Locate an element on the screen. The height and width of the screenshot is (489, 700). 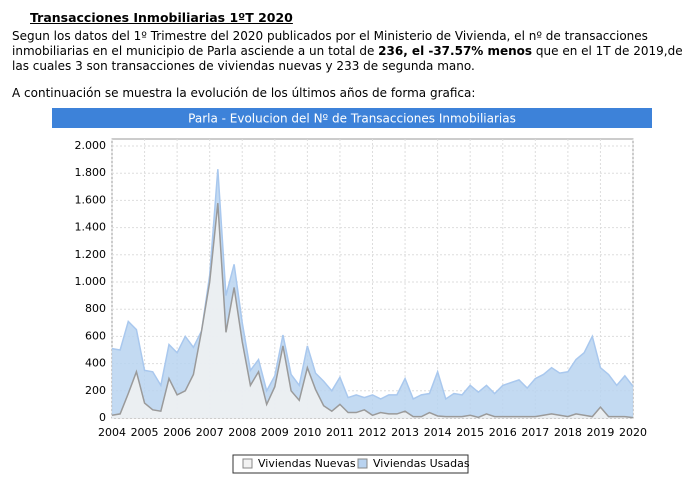
x-tick-label: 2019 is located at coordinates (600, 432).